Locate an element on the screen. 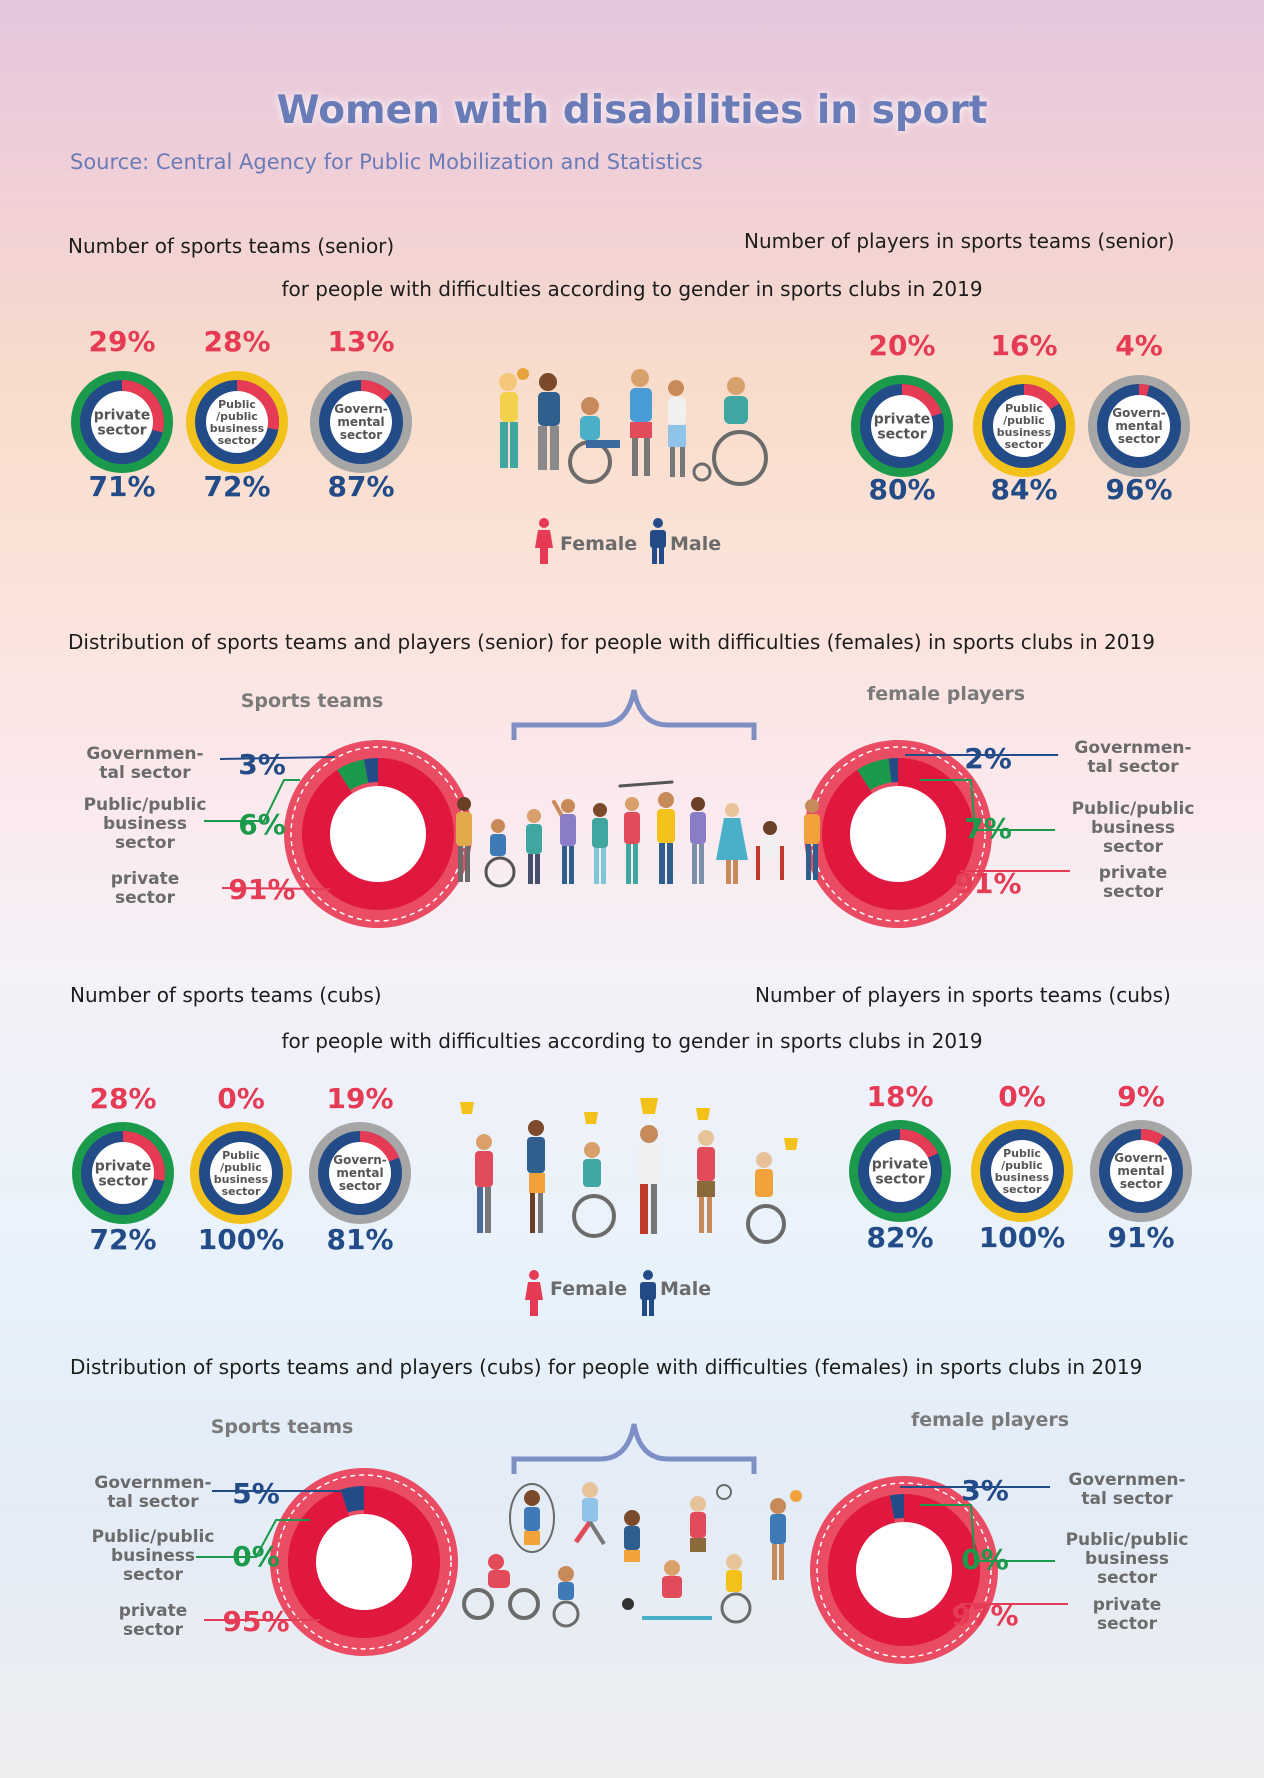 This screenshot has width=1264, height=1778. senior-players-title: female players is located at coordinates (946, 694).